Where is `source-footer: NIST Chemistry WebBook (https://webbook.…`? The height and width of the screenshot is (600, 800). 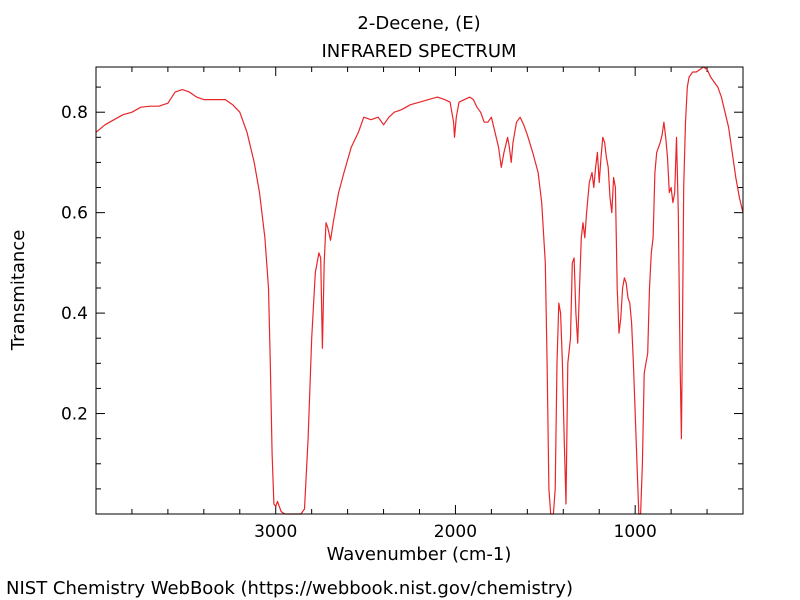
source-footer: NIST Chemistry WebBook (https://webbook.… is located at coordinates (289, 588).